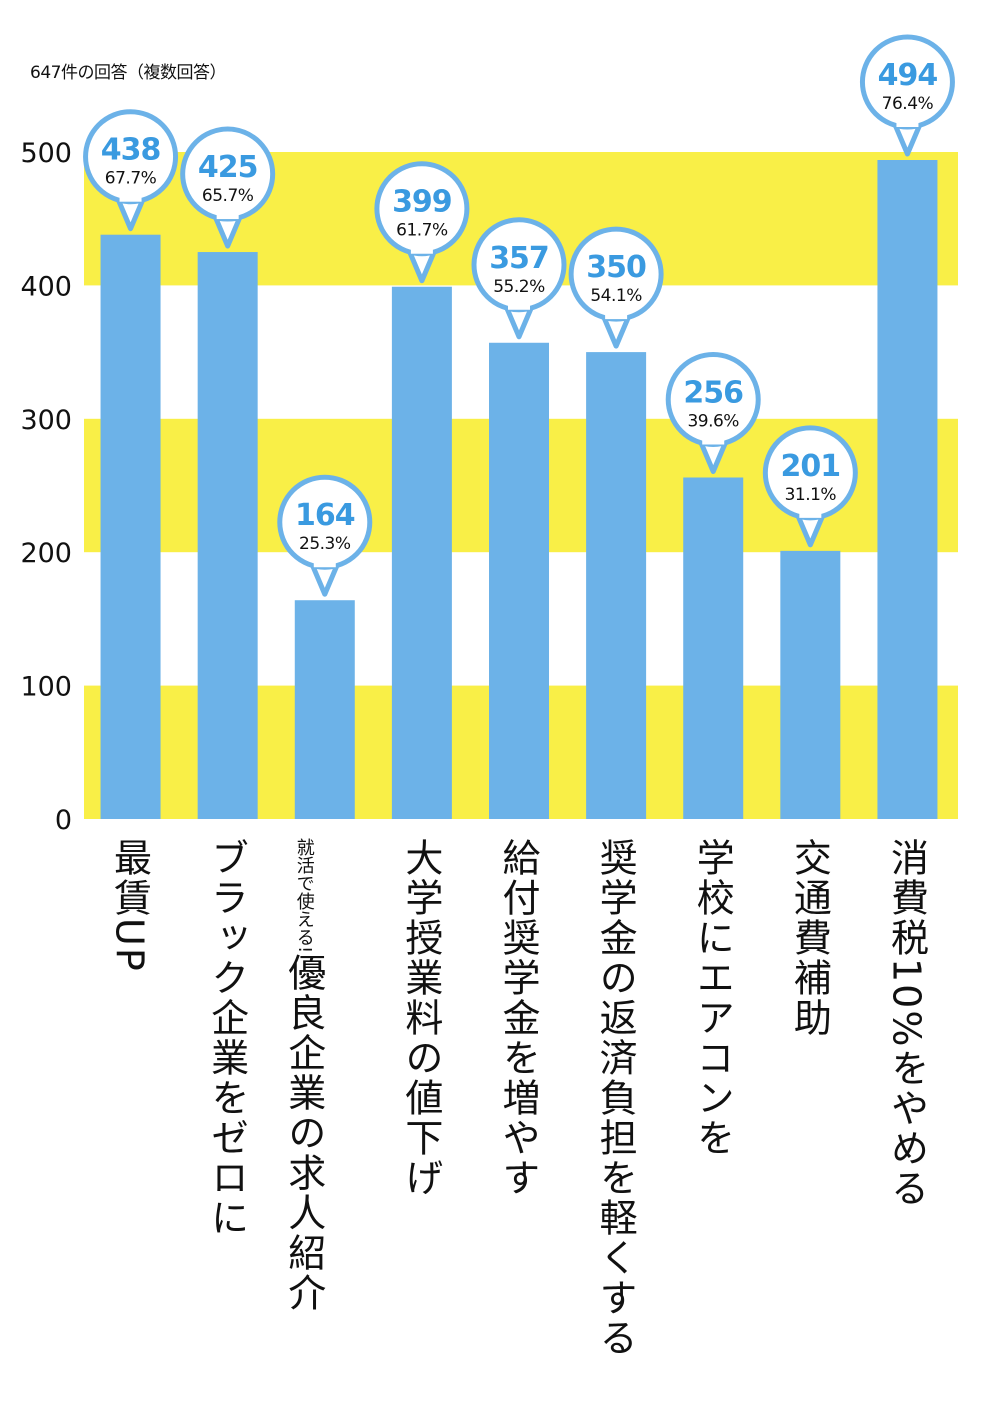 This screenshot has width=1000, height=1403. I want to click on data-label-value: 164, so click(325, 515).